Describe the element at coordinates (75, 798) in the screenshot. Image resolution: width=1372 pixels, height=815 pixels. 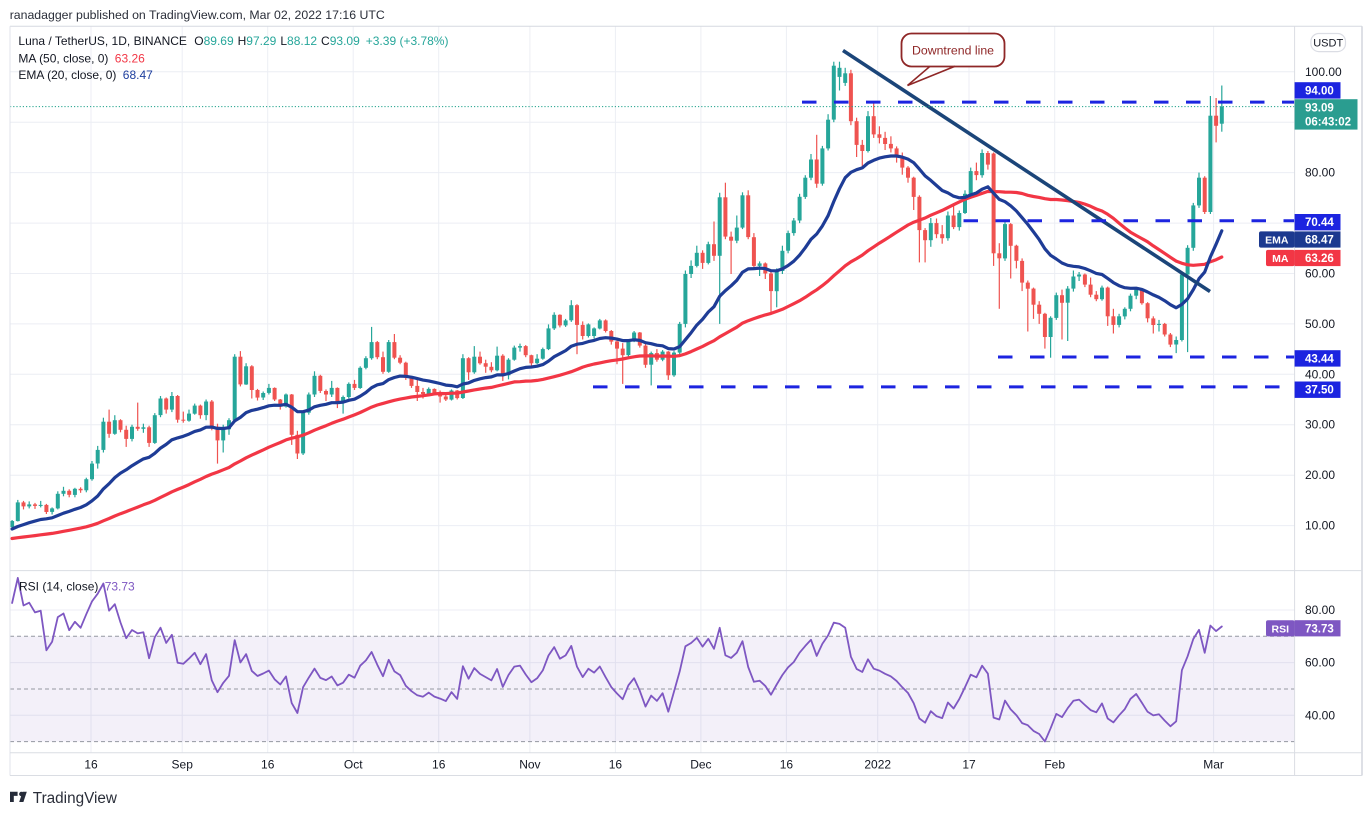
I see `svg-text: TradingView` at that location.